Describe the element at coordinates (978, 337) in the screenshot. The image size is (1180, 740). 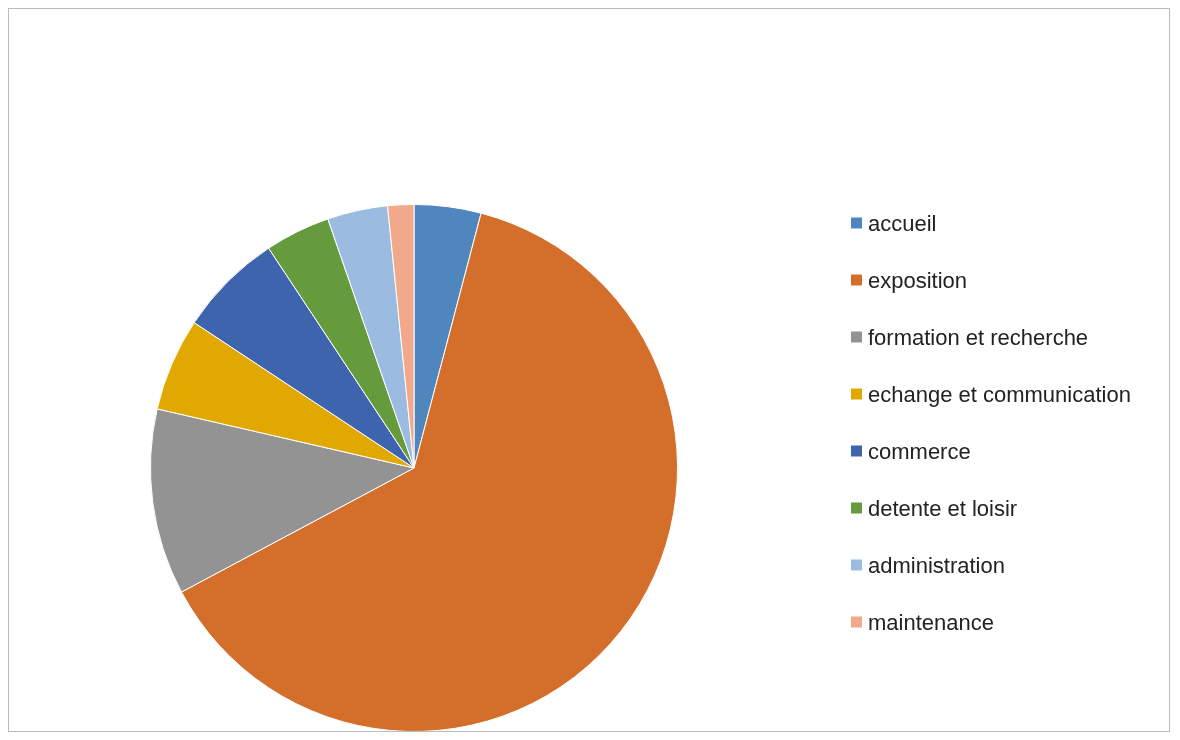
I see `legend-label: formation et recherche` at that location.